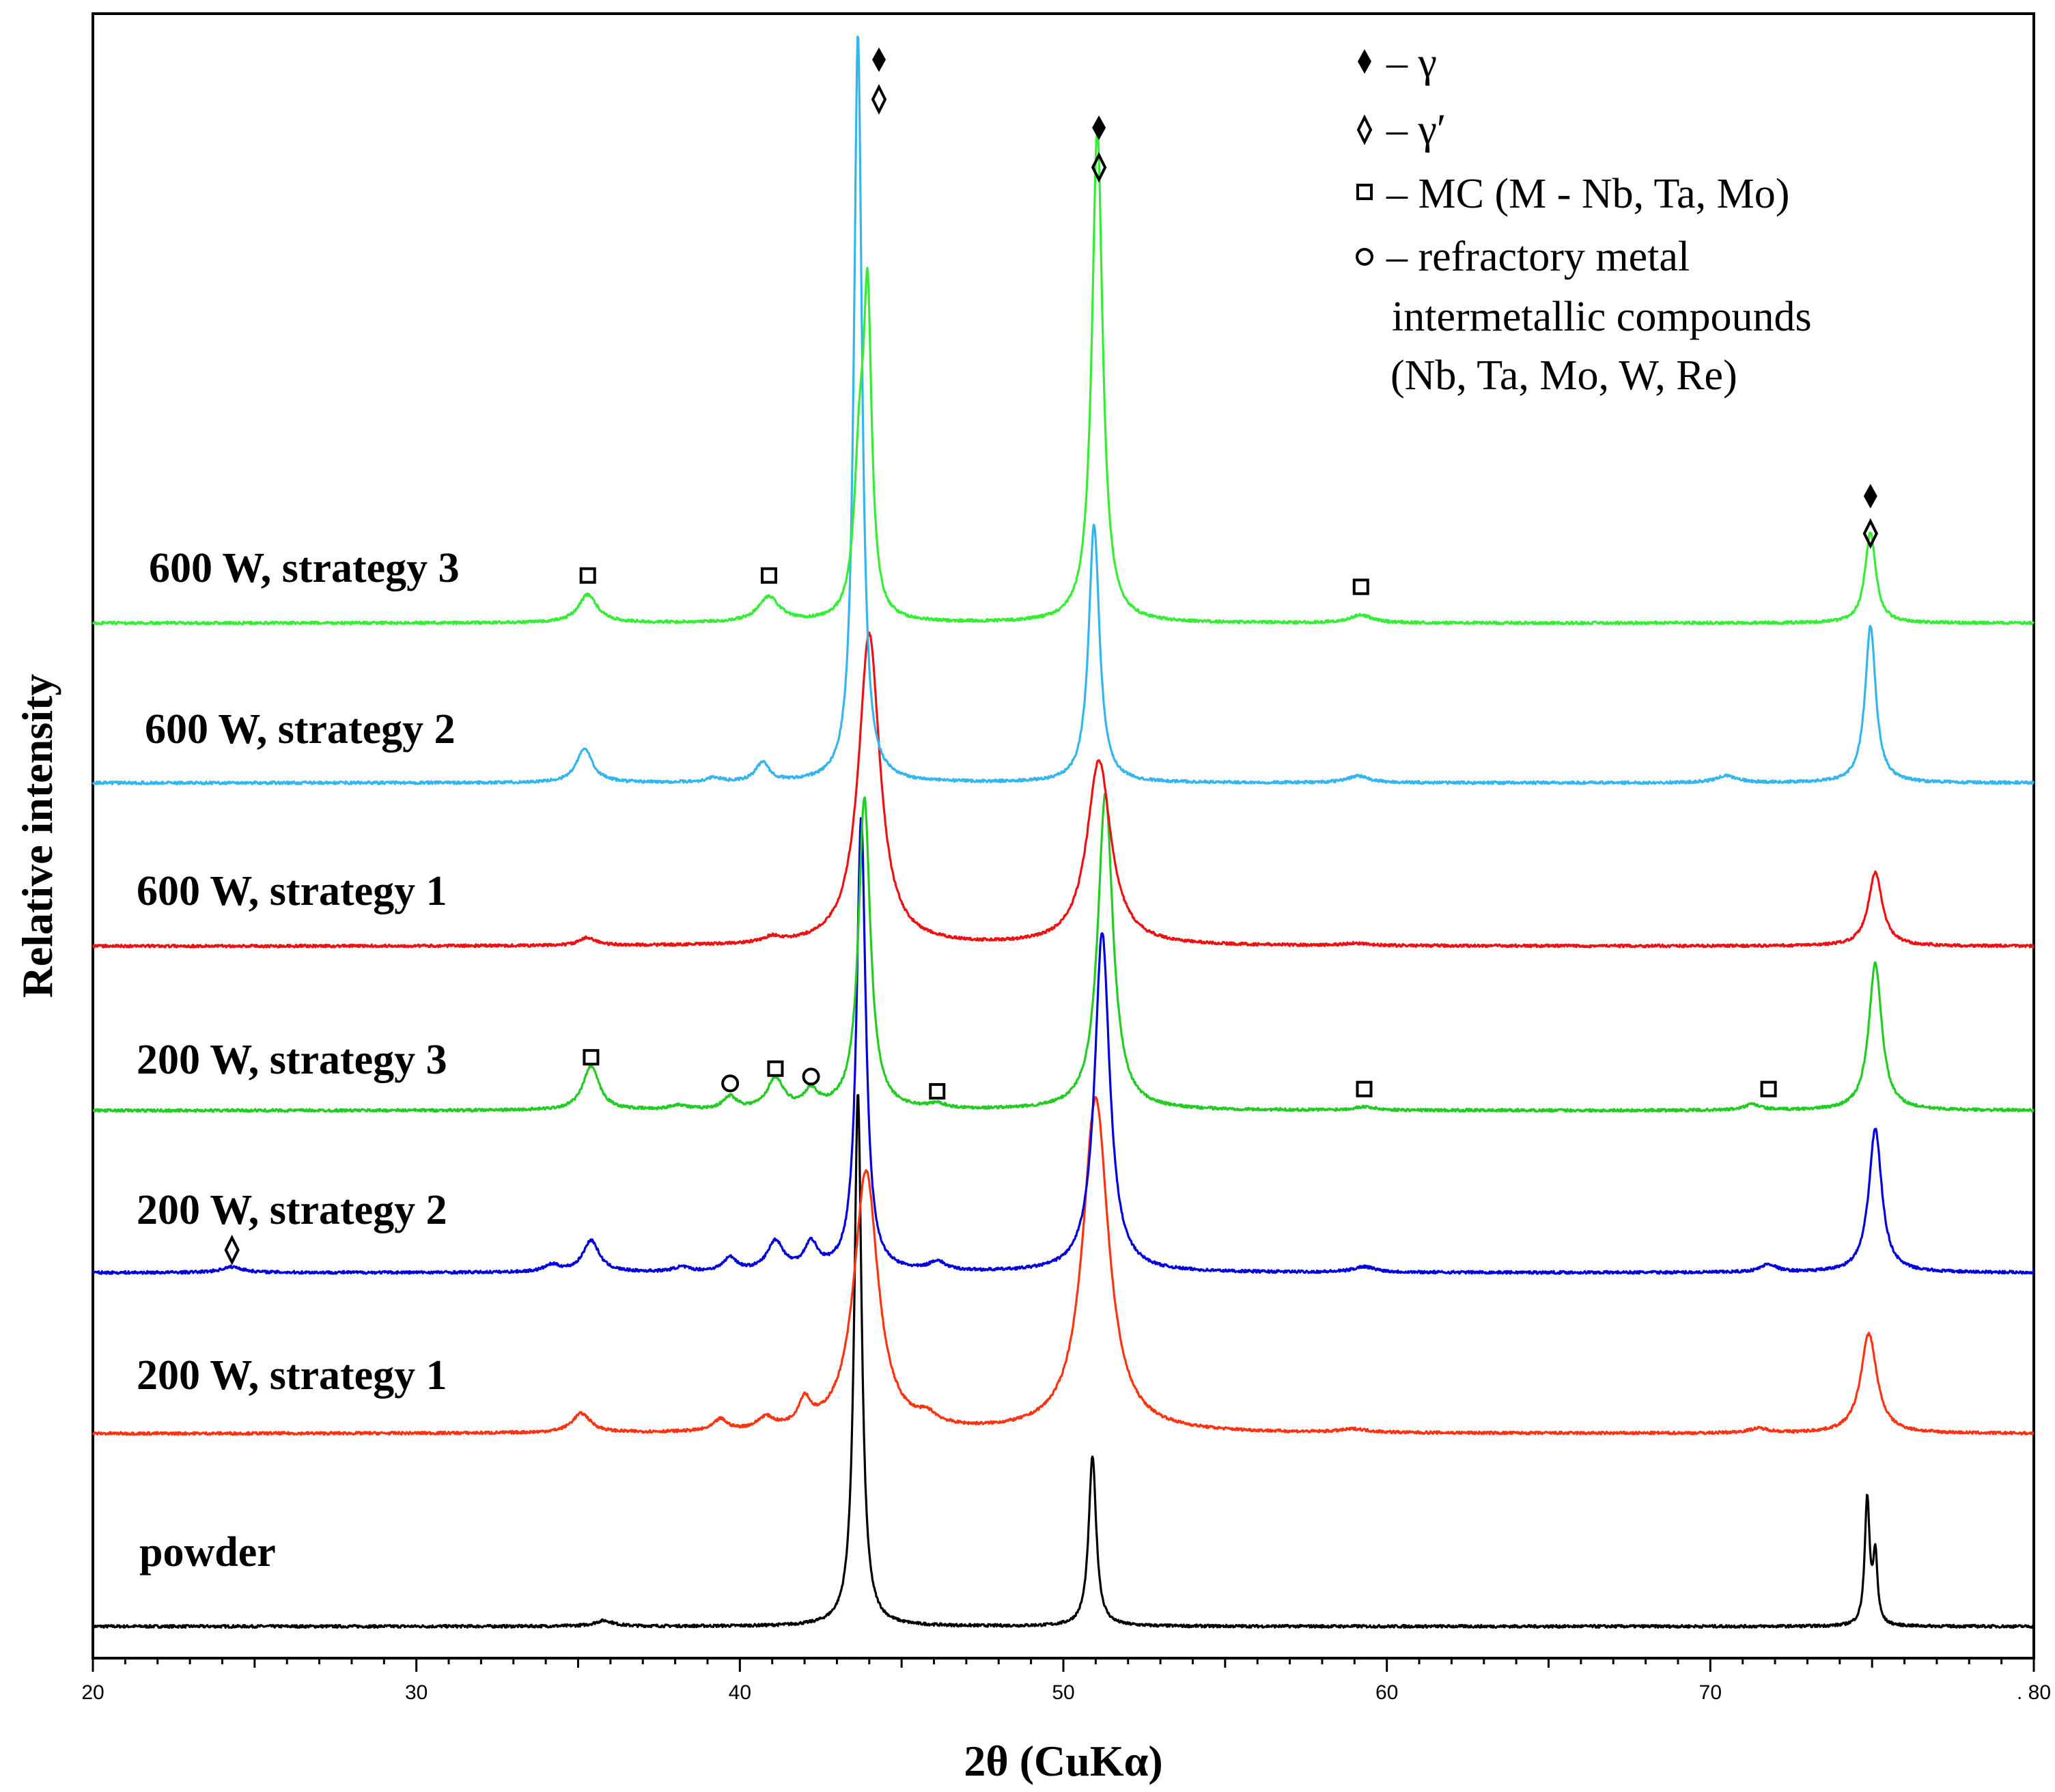  I want to click on x-tick-label: 60, so click(1386, 1692).